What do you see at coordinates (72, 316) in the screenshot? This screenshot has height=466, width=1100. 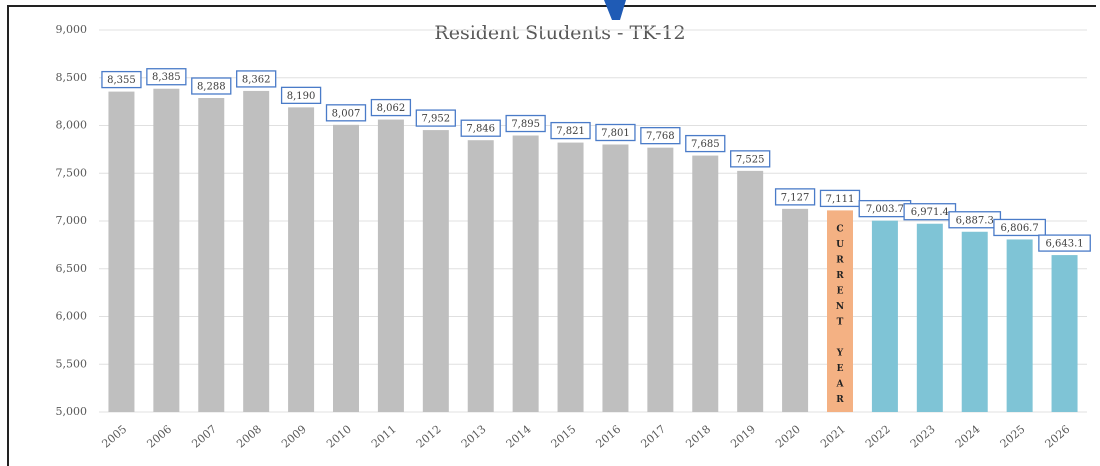 I see `y-tick-label: 6,000` at bounding box center [72, 316].